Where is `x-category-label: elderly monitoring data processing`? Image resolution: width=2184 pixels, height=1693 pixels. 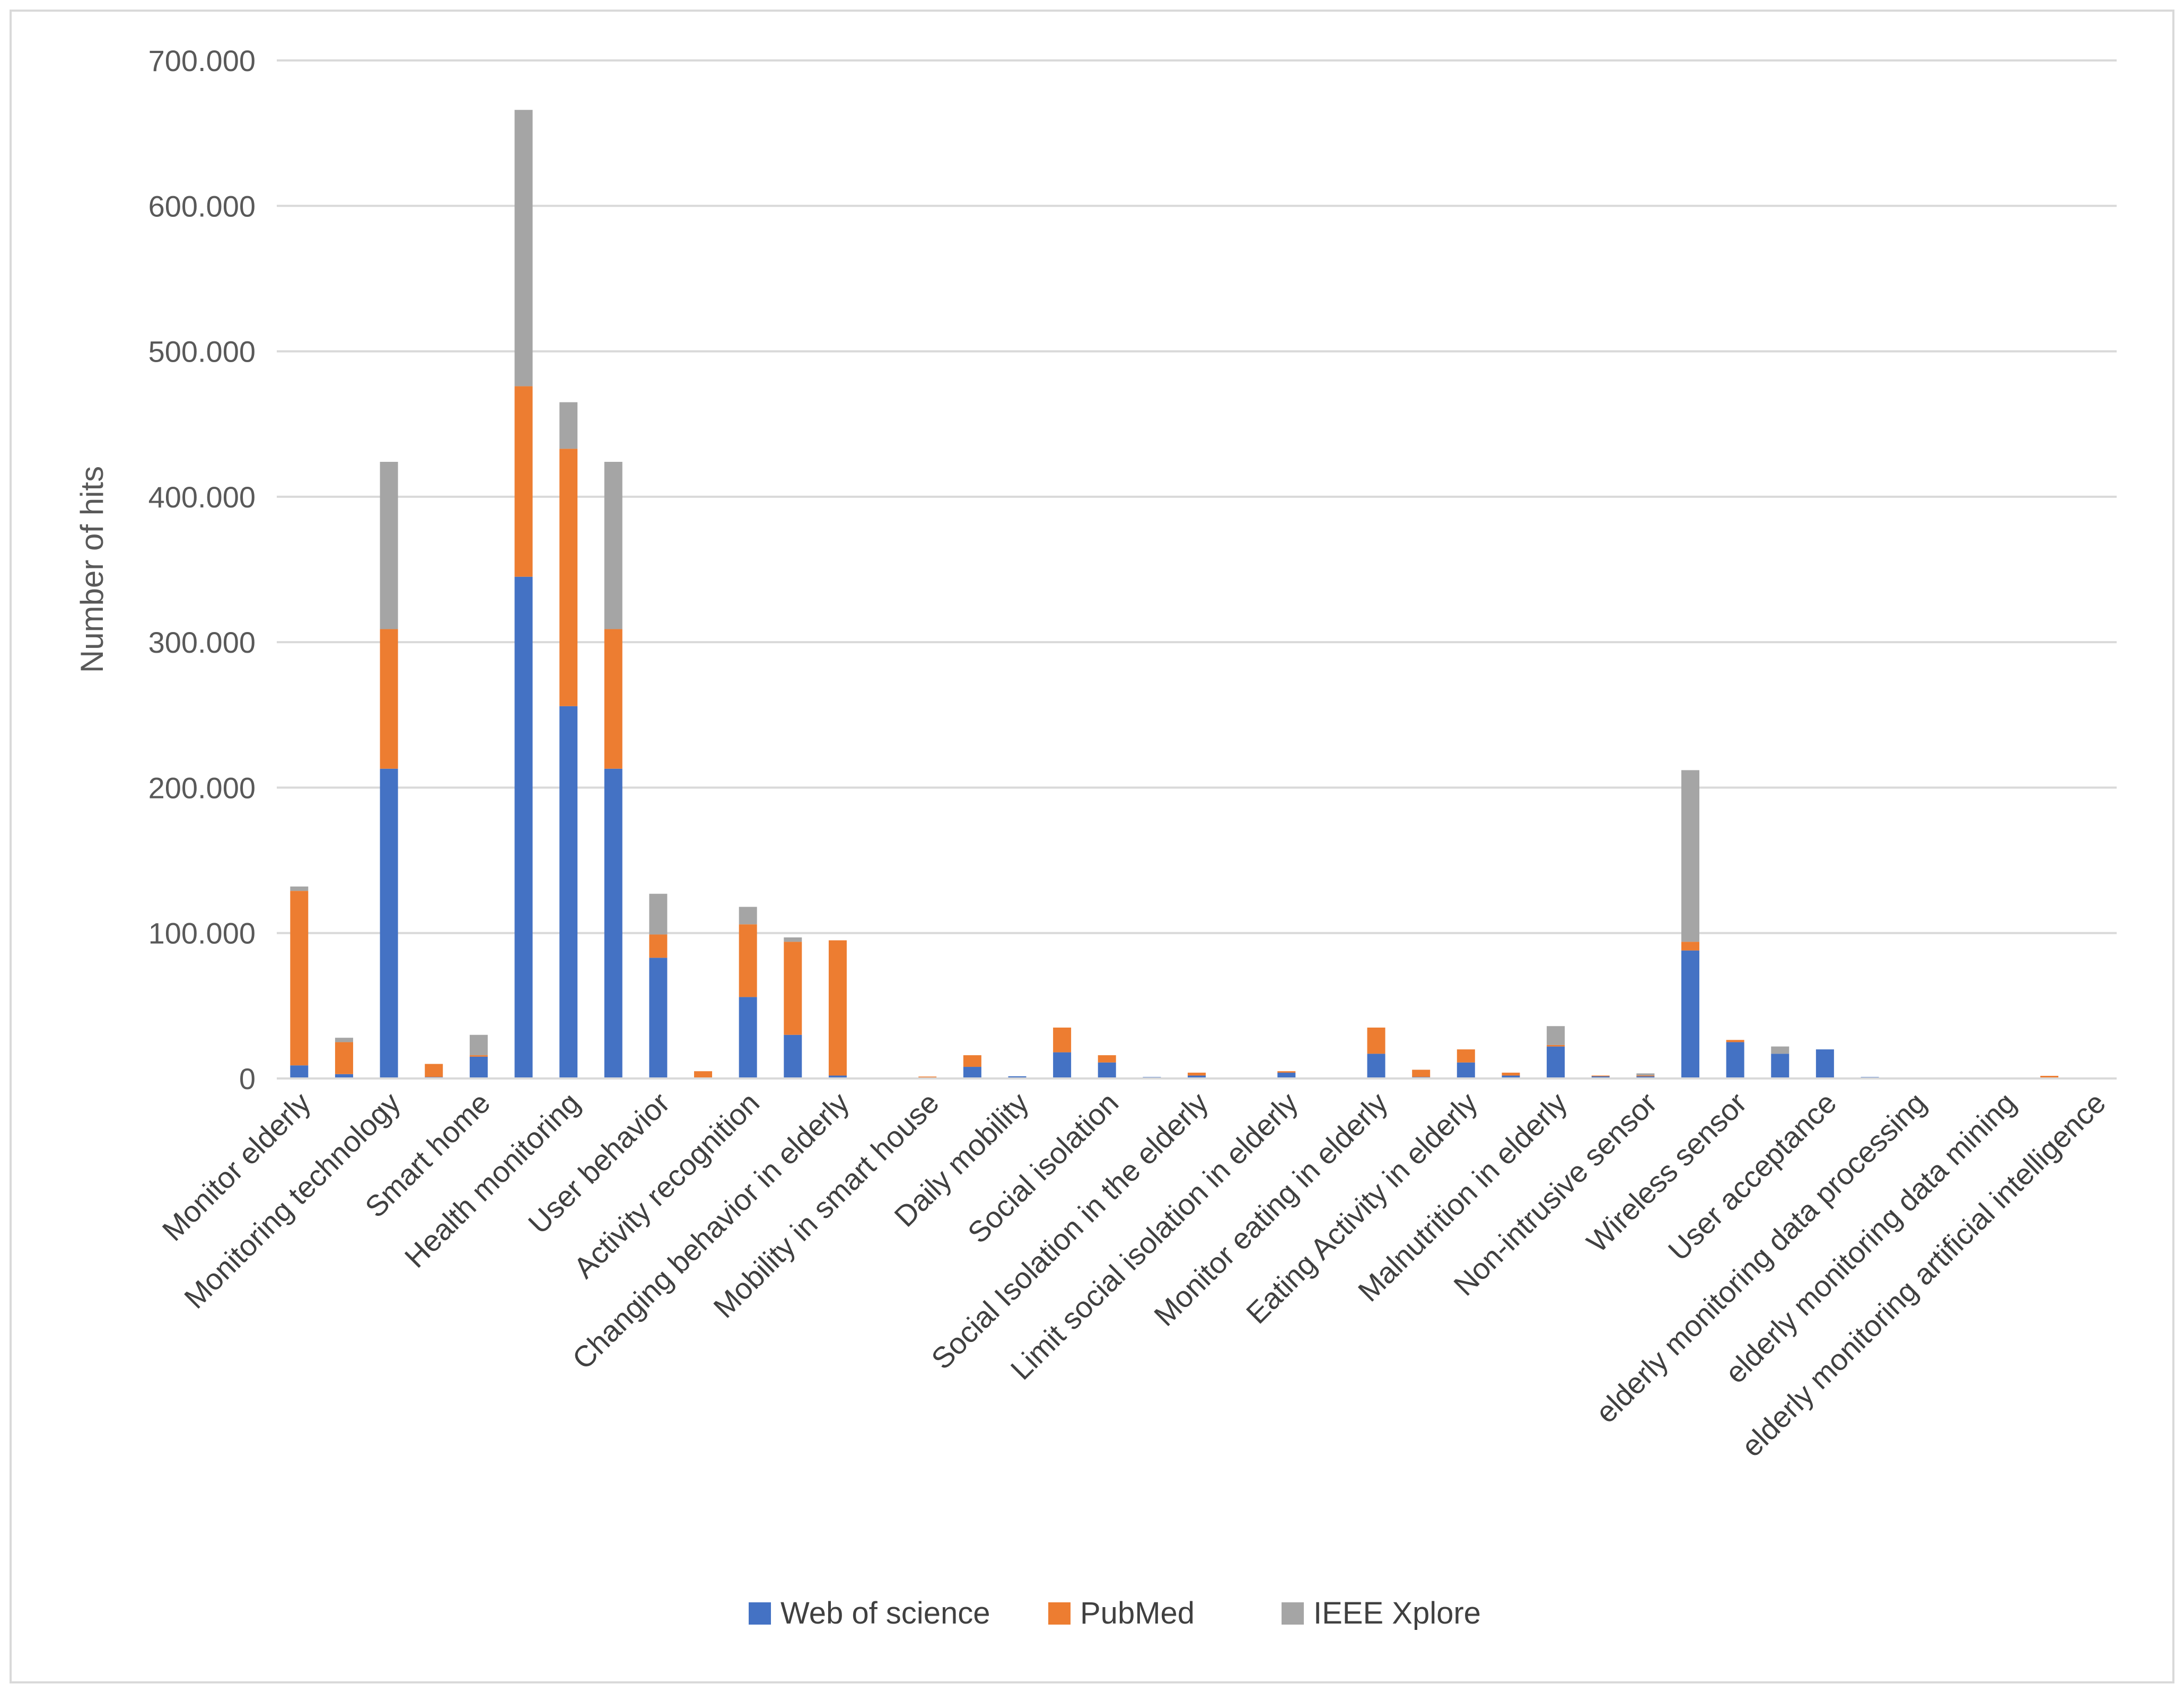 x-category-label: elderly monitoring data processing is located at coordinates (1761, 1257).